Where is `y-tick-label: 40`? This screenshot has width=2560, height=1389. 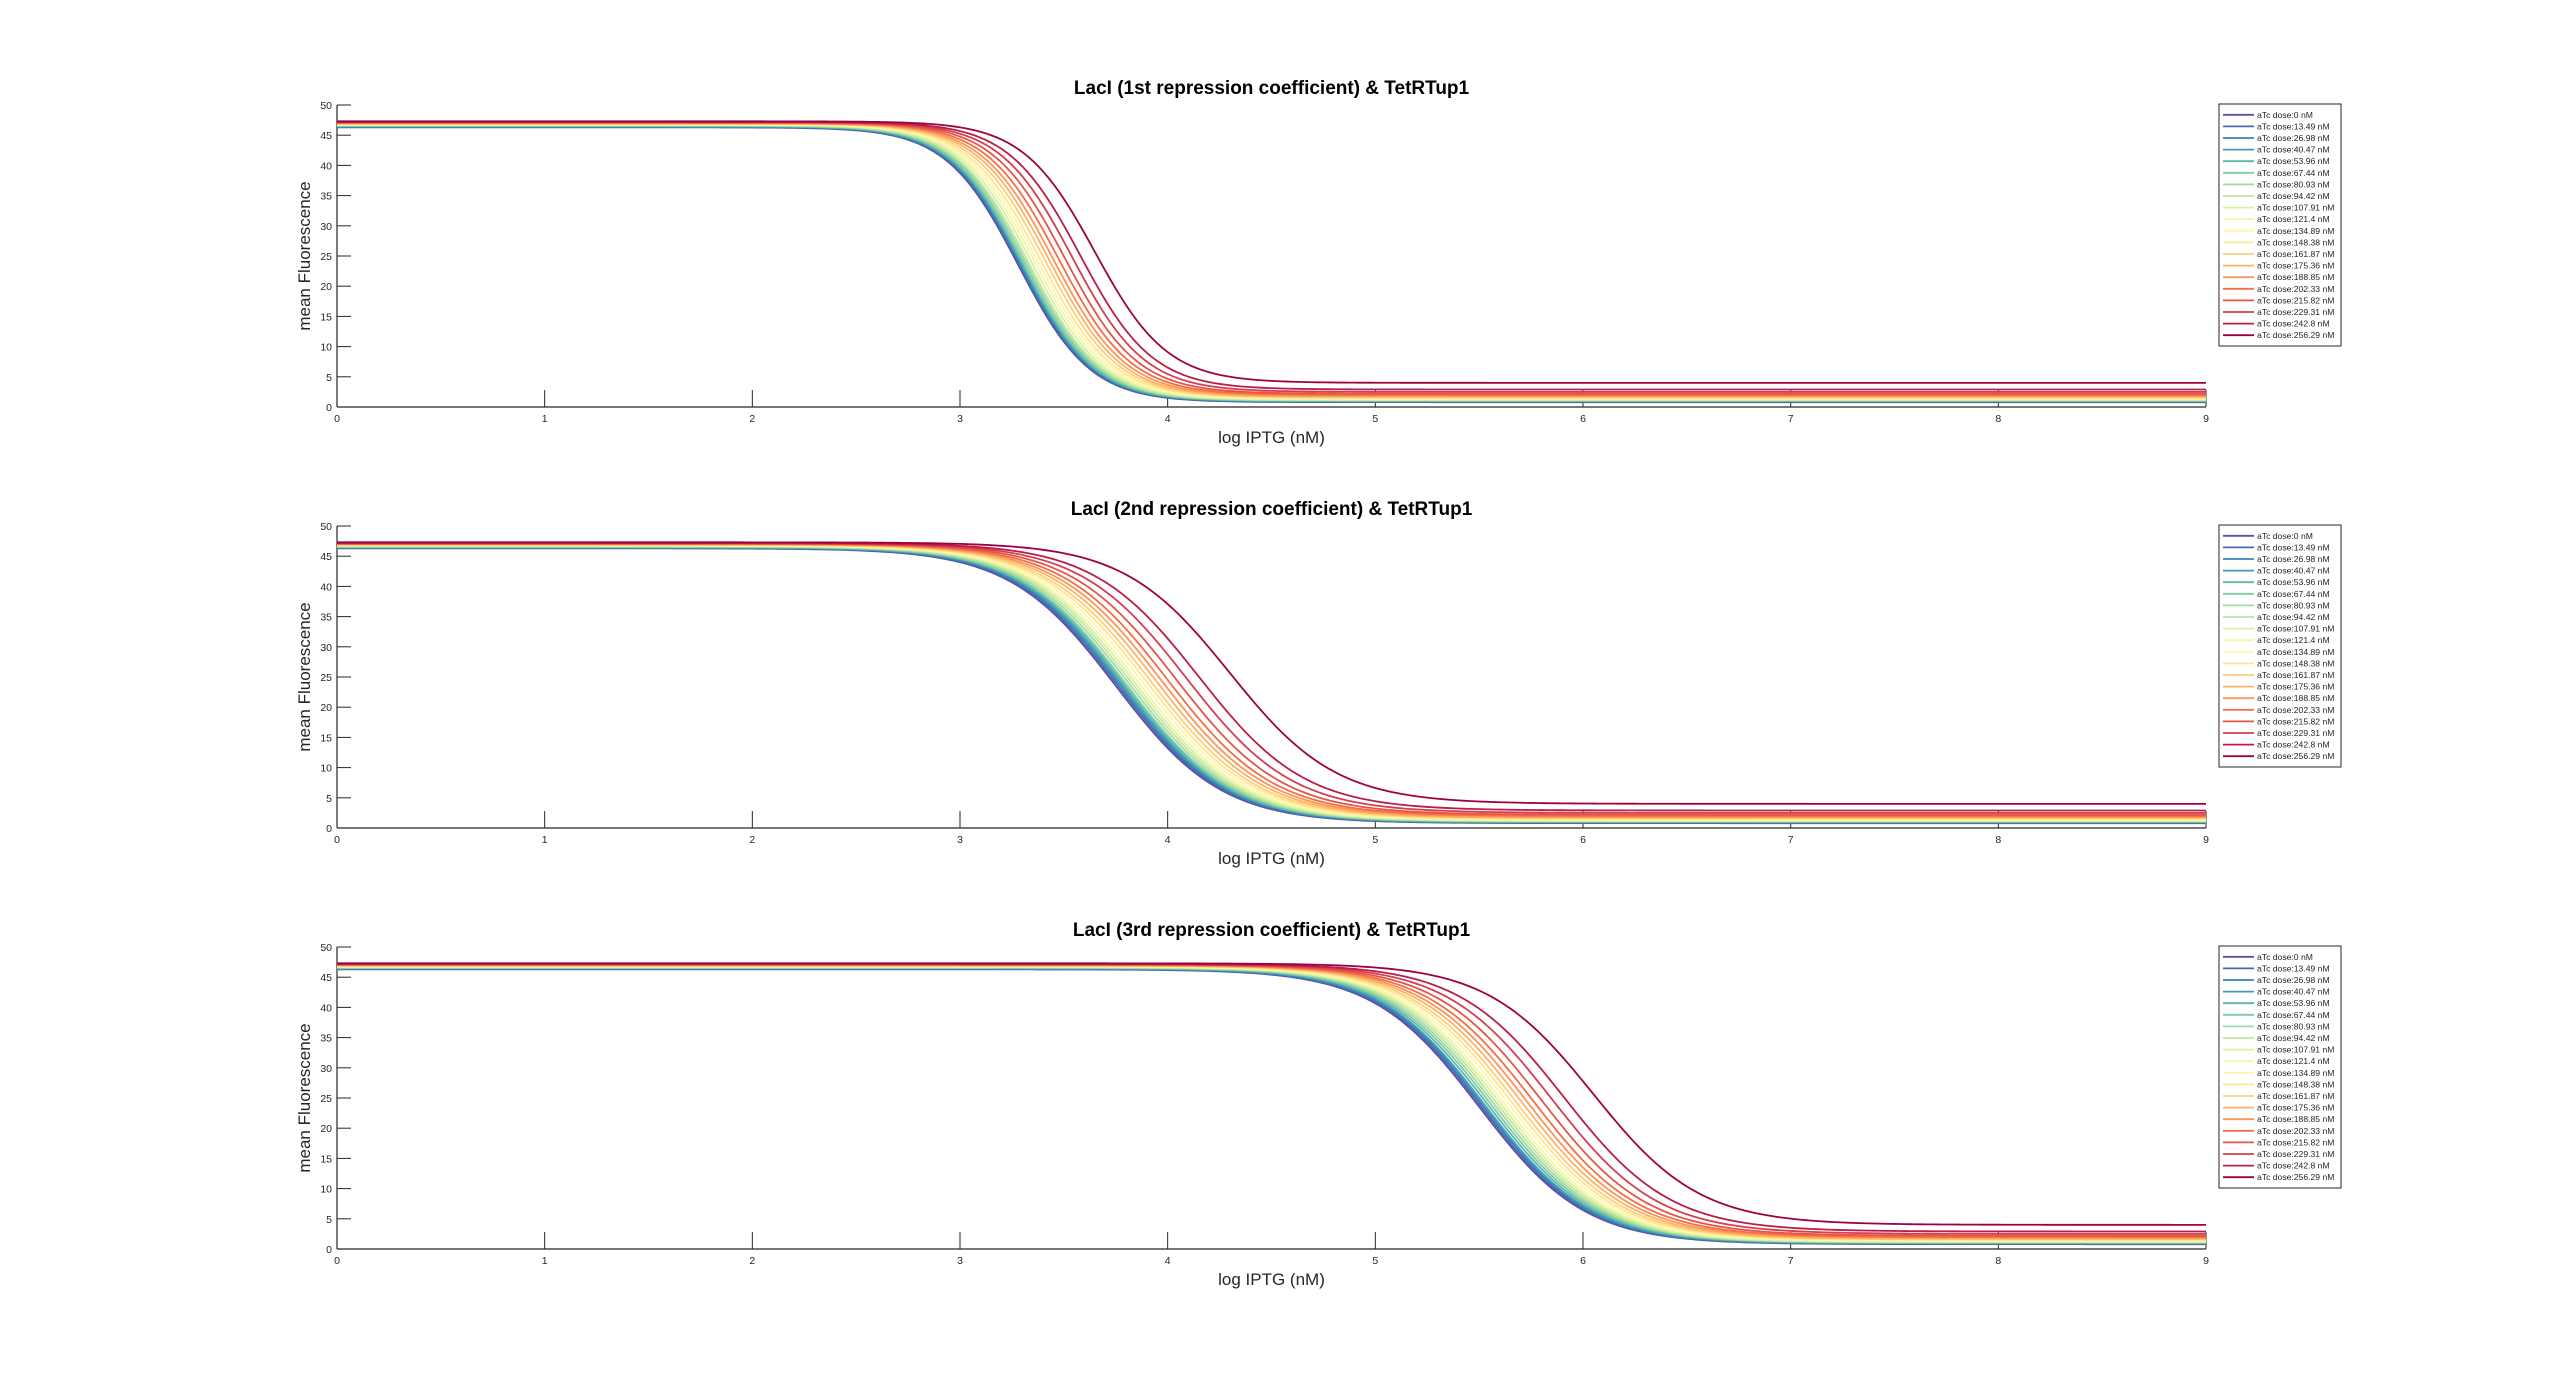 y-tick-label: 40 is located at coordinates (326, 587).